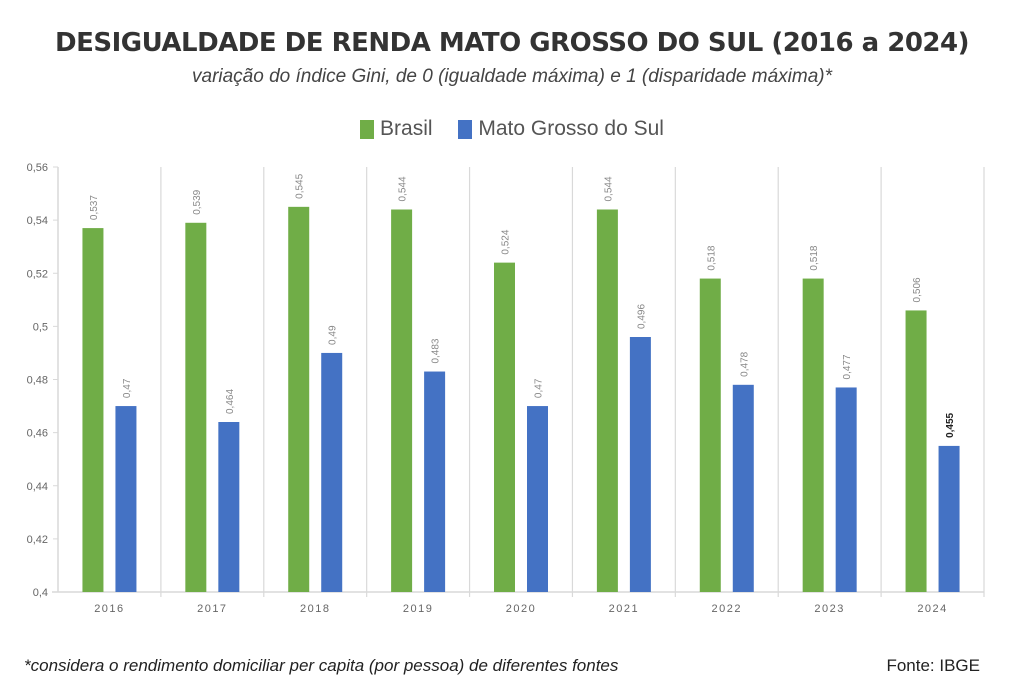 Image resolution: width=1024 pixels, height=700 pixels. I want to click on data-label: 0,496, so click(641, 316).